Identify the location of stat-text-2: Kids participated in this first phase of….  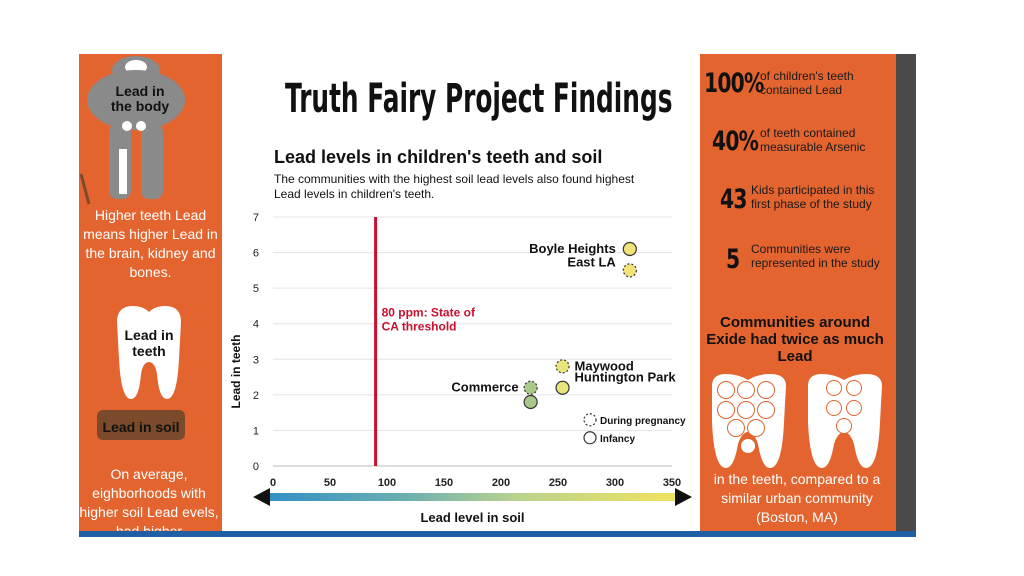
(813, 197).